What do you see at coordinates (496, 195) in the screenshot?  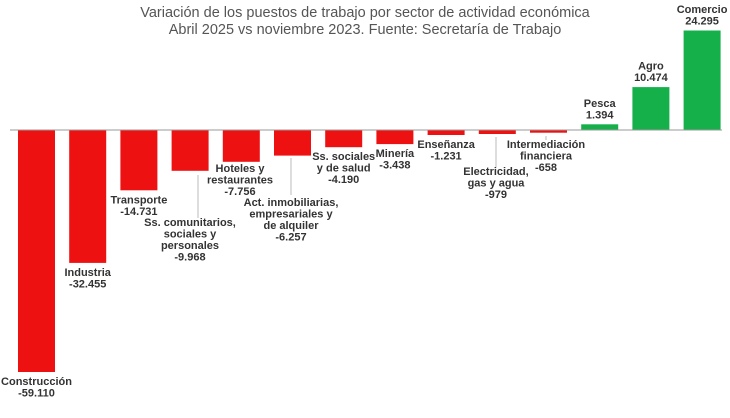 I see `value-label: -979` at bounding box center [496, 195].